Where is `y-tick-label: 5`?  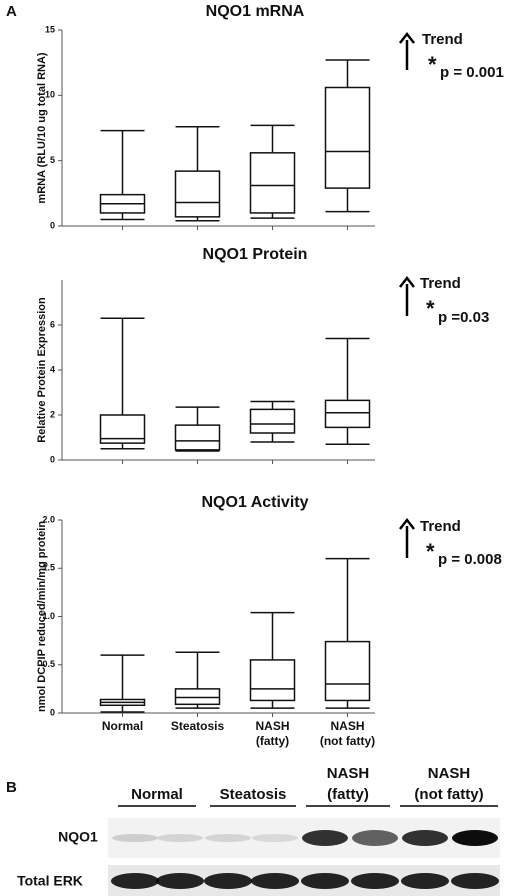
y-tick-label: 5 is located at coordinates (52, 160).